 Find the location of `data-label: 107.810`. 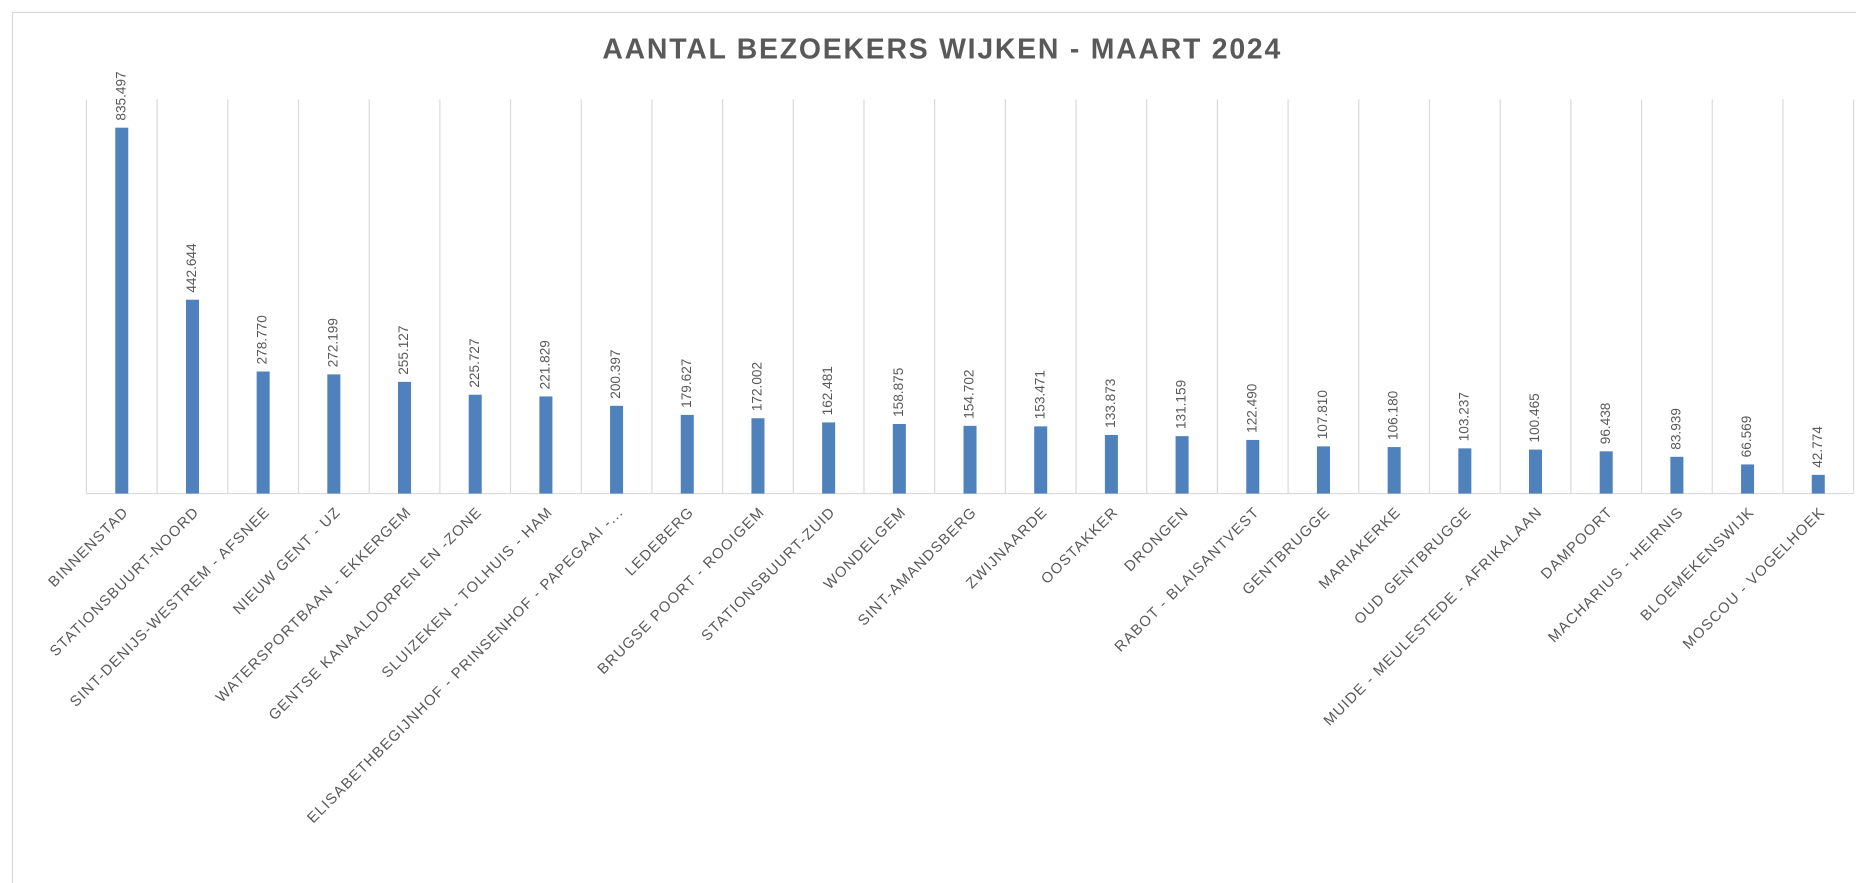

data-label: 107.810 is located at coordinates (1322, 415).